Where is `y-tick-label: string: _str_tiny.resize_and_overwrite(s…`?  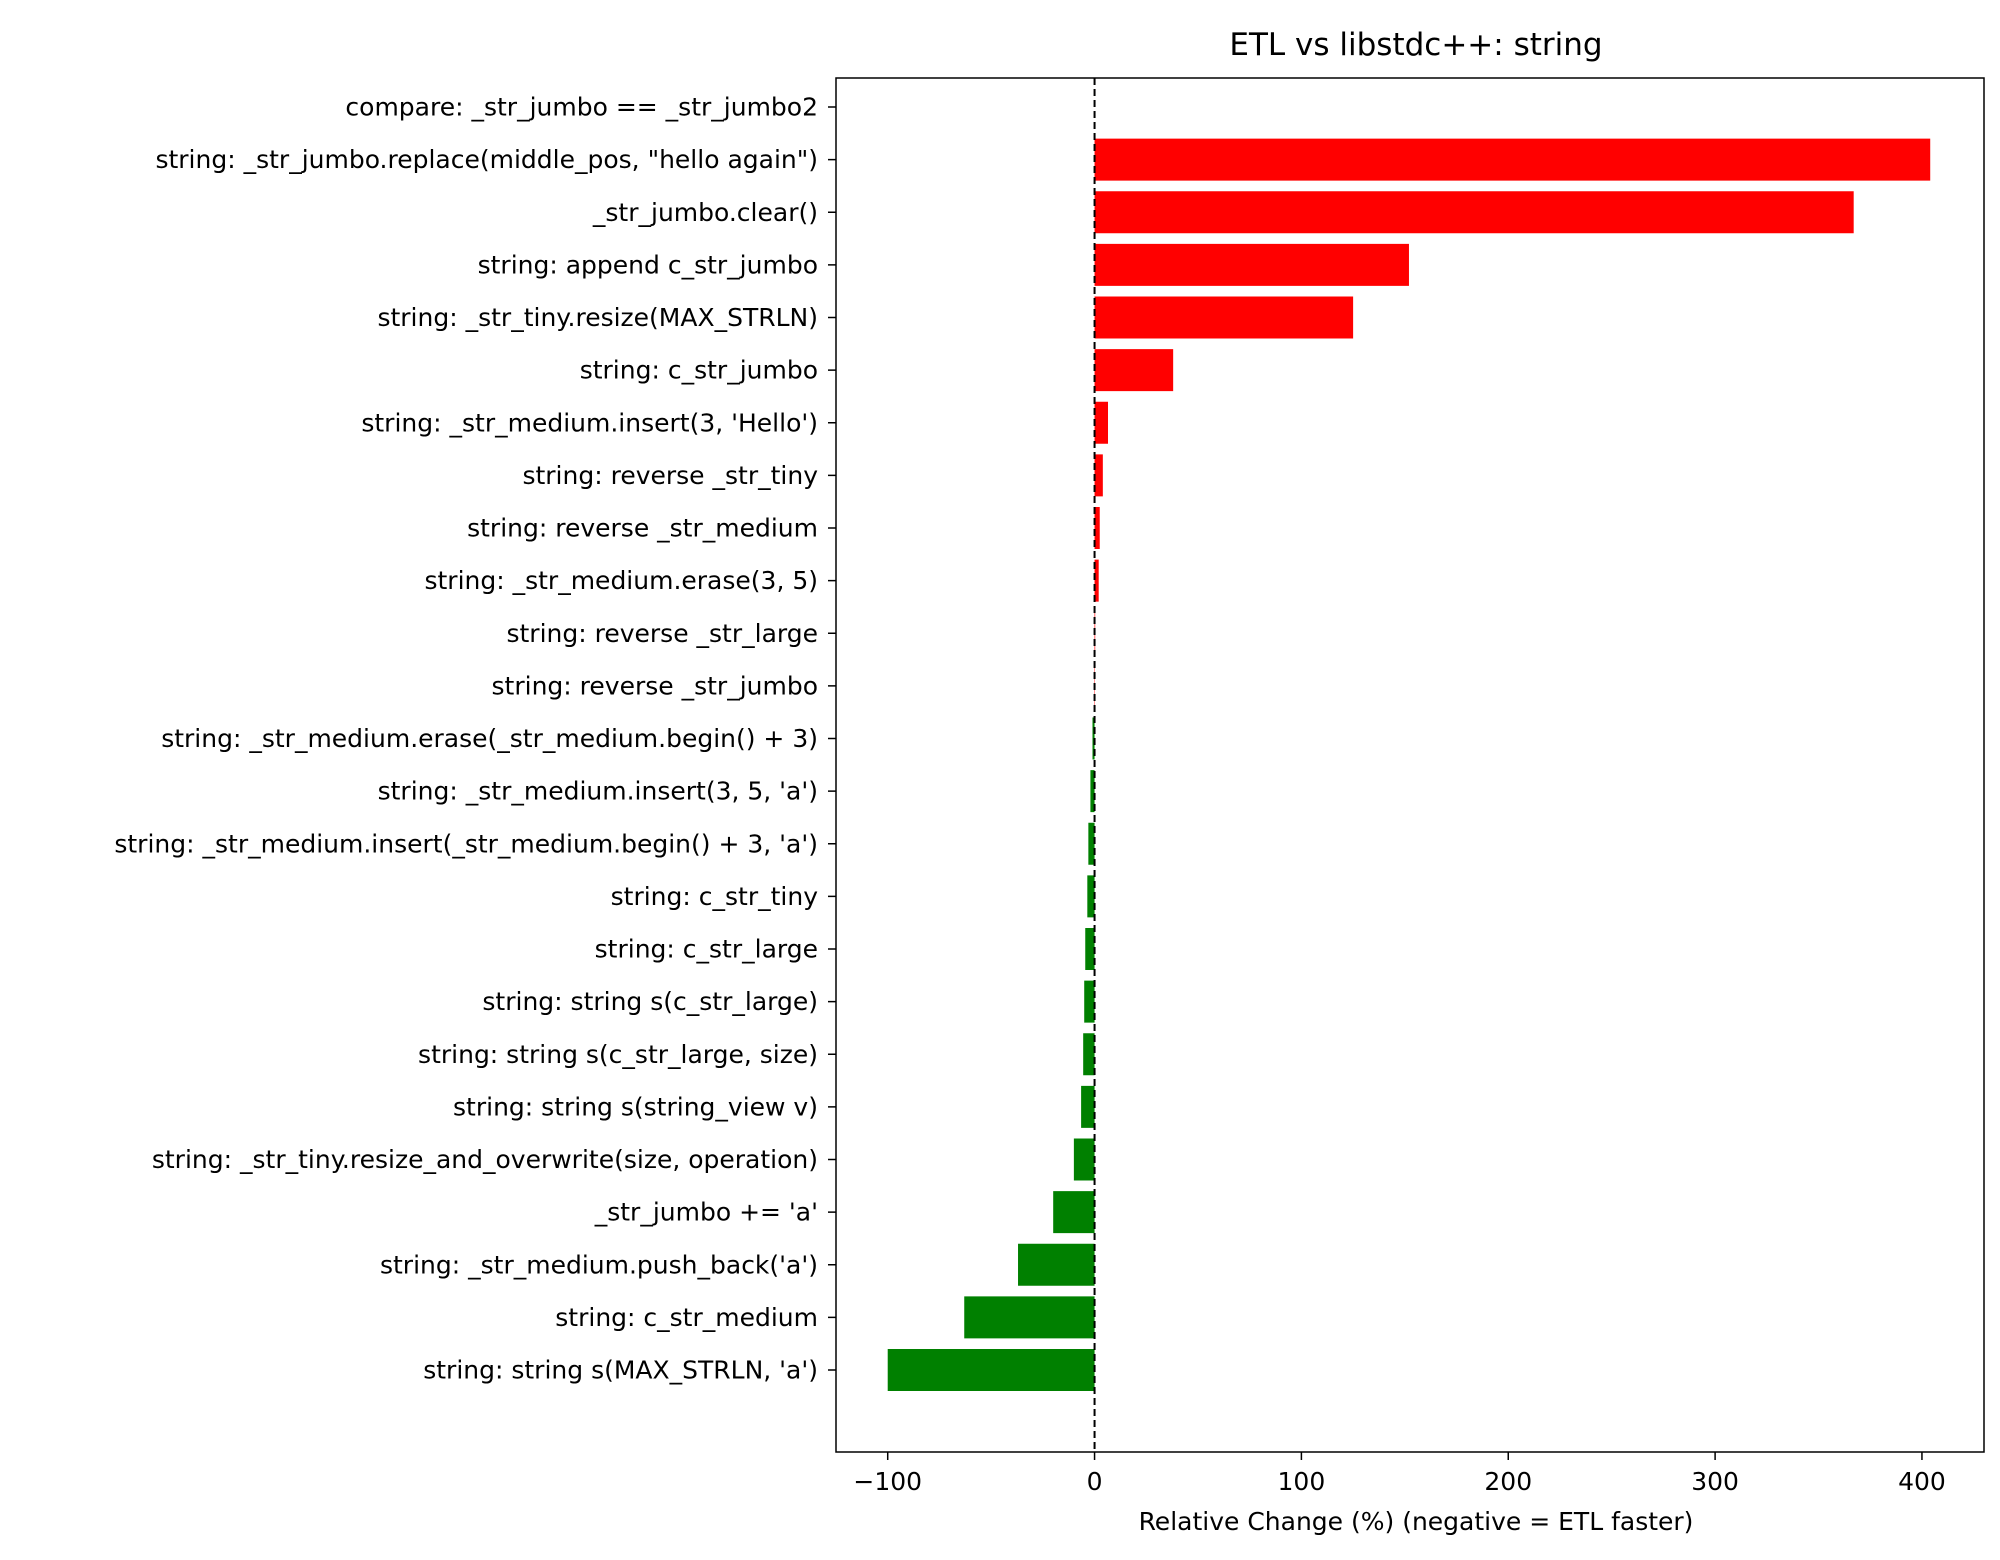 y-tick-label: string: _str_tiny.resize_and_overwrite(s… is located at coordinates (485, 1159).